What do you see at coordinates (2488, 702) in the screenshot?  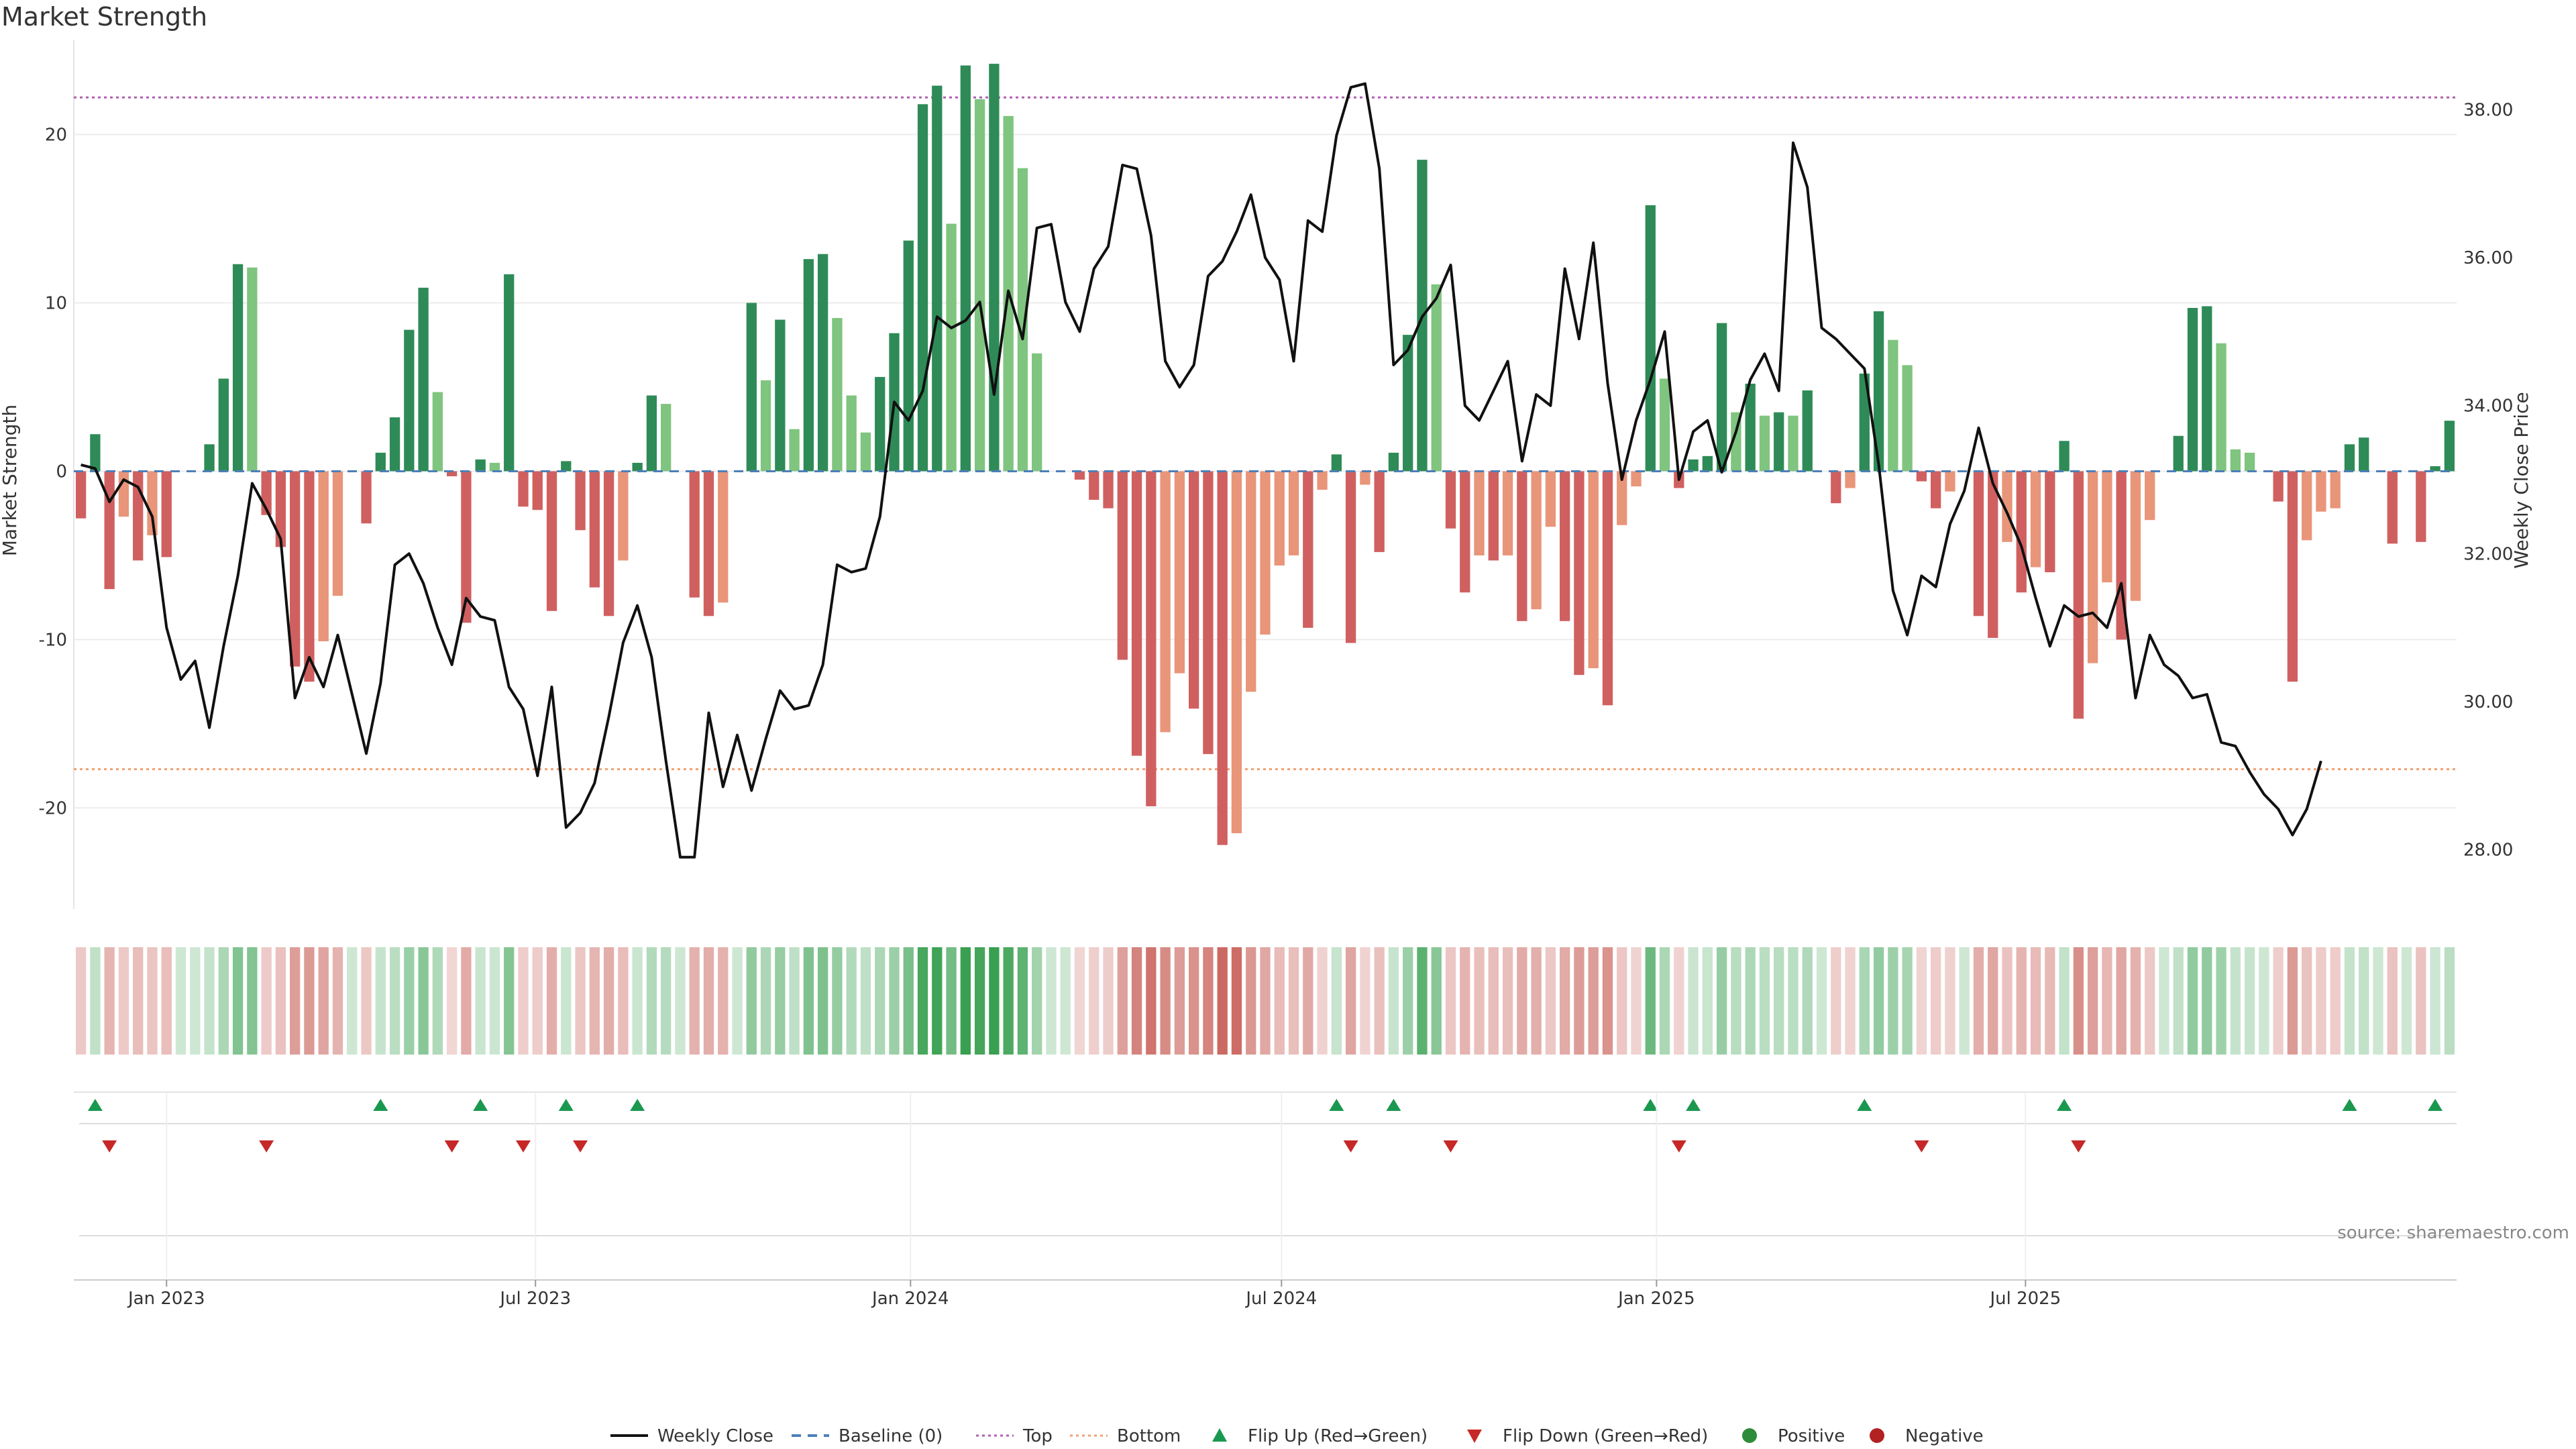 I see `y2-tick-label: 30.00` at bounding box center [2488, 702].